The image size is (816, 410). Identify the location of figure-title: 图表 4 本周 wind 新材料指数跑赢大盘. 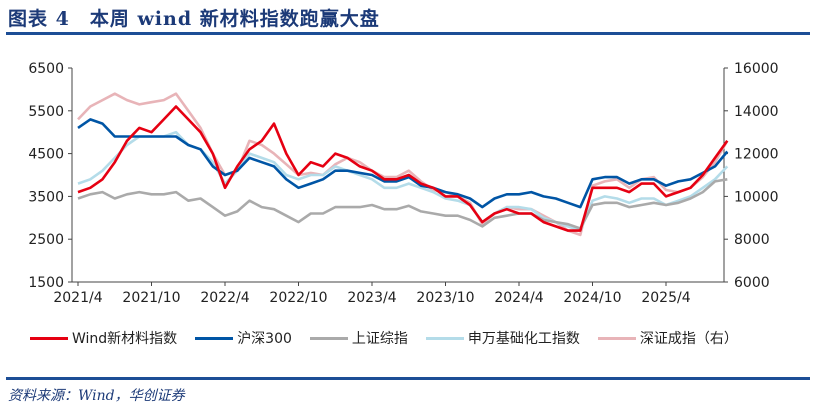
(194, 19).